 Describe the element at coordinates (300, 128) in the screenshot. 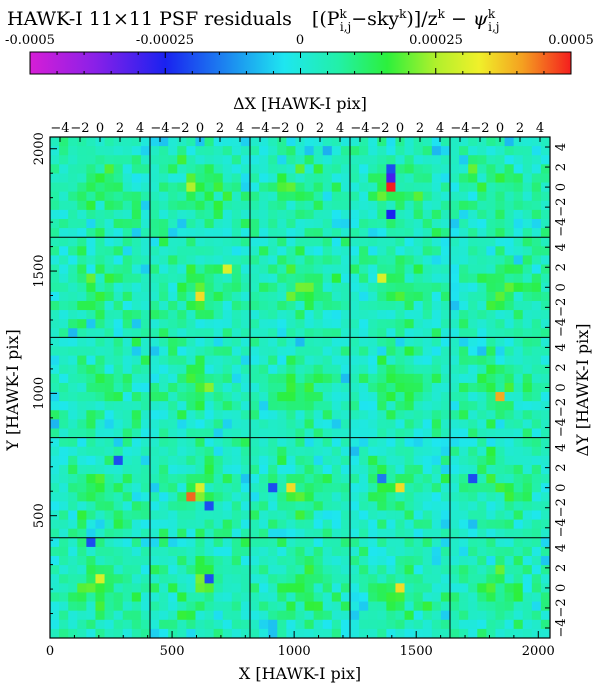

I see `top-tick-label: 0` at that location.